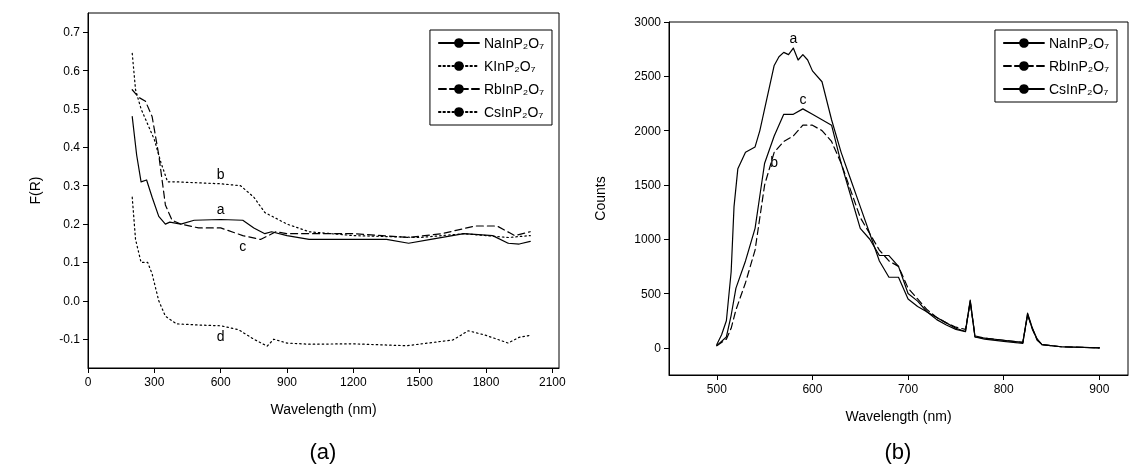 This screenshot has width=1135, height=474. What do you see at coordinates (35, 190) in the screenshot?
I see `y-axis-title: F(R)` at bounding box center [35, 190].